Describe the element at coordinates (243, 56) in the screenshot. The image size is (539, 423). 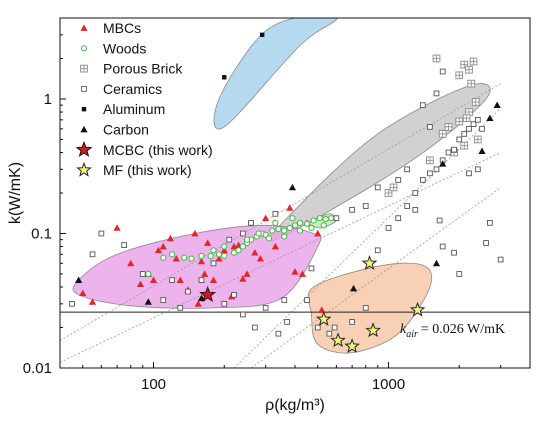
I see `series-aluminum` at that location.